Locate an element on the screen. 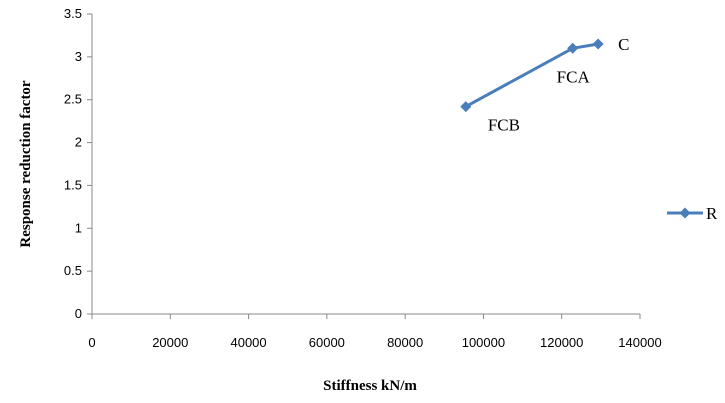 The height and width of the screenshot is (403, 725). y-axis-ticks: 0 0.5 1 1.5 2 2.5 3 3.5 is located at coordinates (78, 163).